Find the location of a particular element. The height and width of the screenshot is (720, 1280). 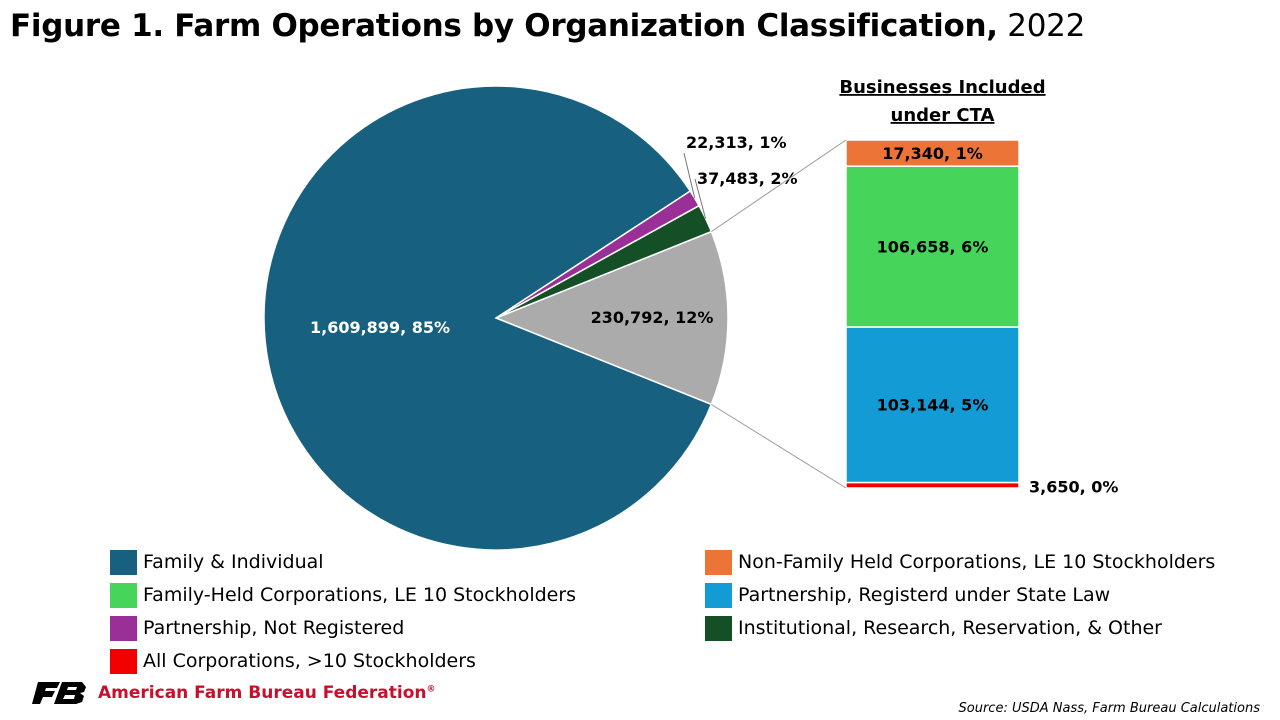

org-name: American Farm Bureau Federation® is located at coordinates (267, 693).